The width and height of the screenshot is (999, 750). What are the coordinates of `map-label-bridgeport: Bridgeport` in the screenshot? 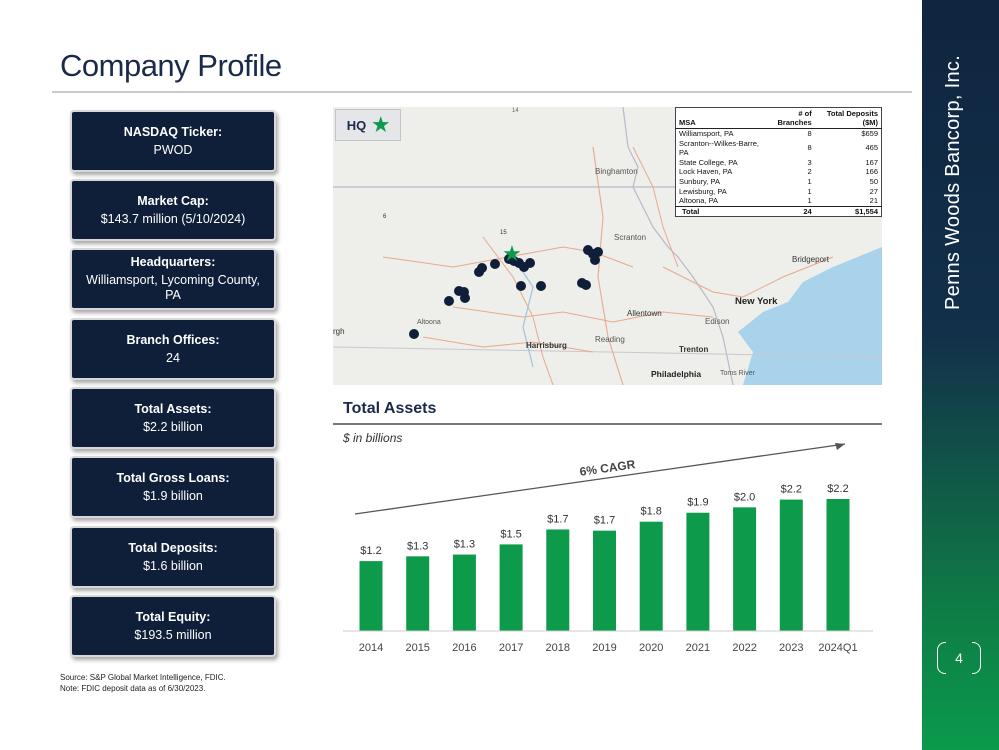 It's located at (810, 259).